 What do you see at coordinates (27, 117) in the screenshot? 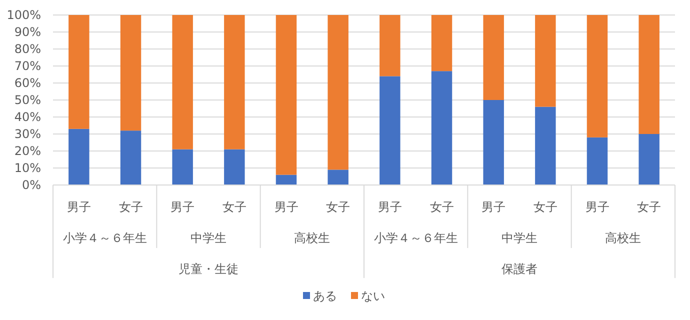
I see `y-tick-label: 40%` at bounding box center [27, 117].